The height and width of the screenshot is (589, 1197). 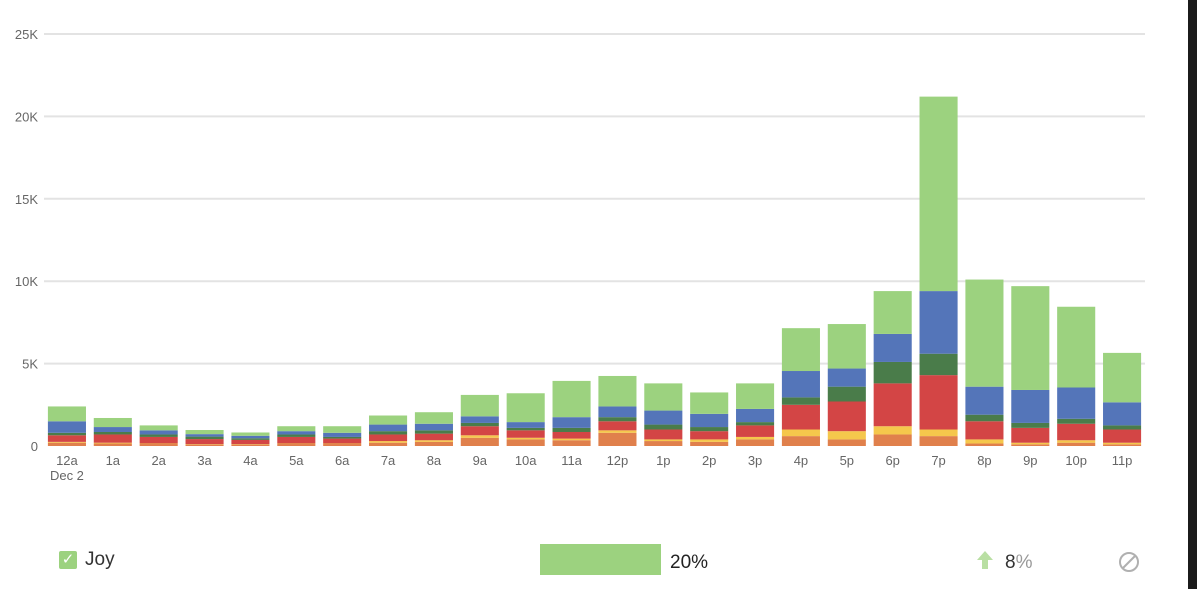 What do you see at coordinates (250, 460) in the screenshot?
I see `x-tick-label: 4a` at bounding box center [250, 460].